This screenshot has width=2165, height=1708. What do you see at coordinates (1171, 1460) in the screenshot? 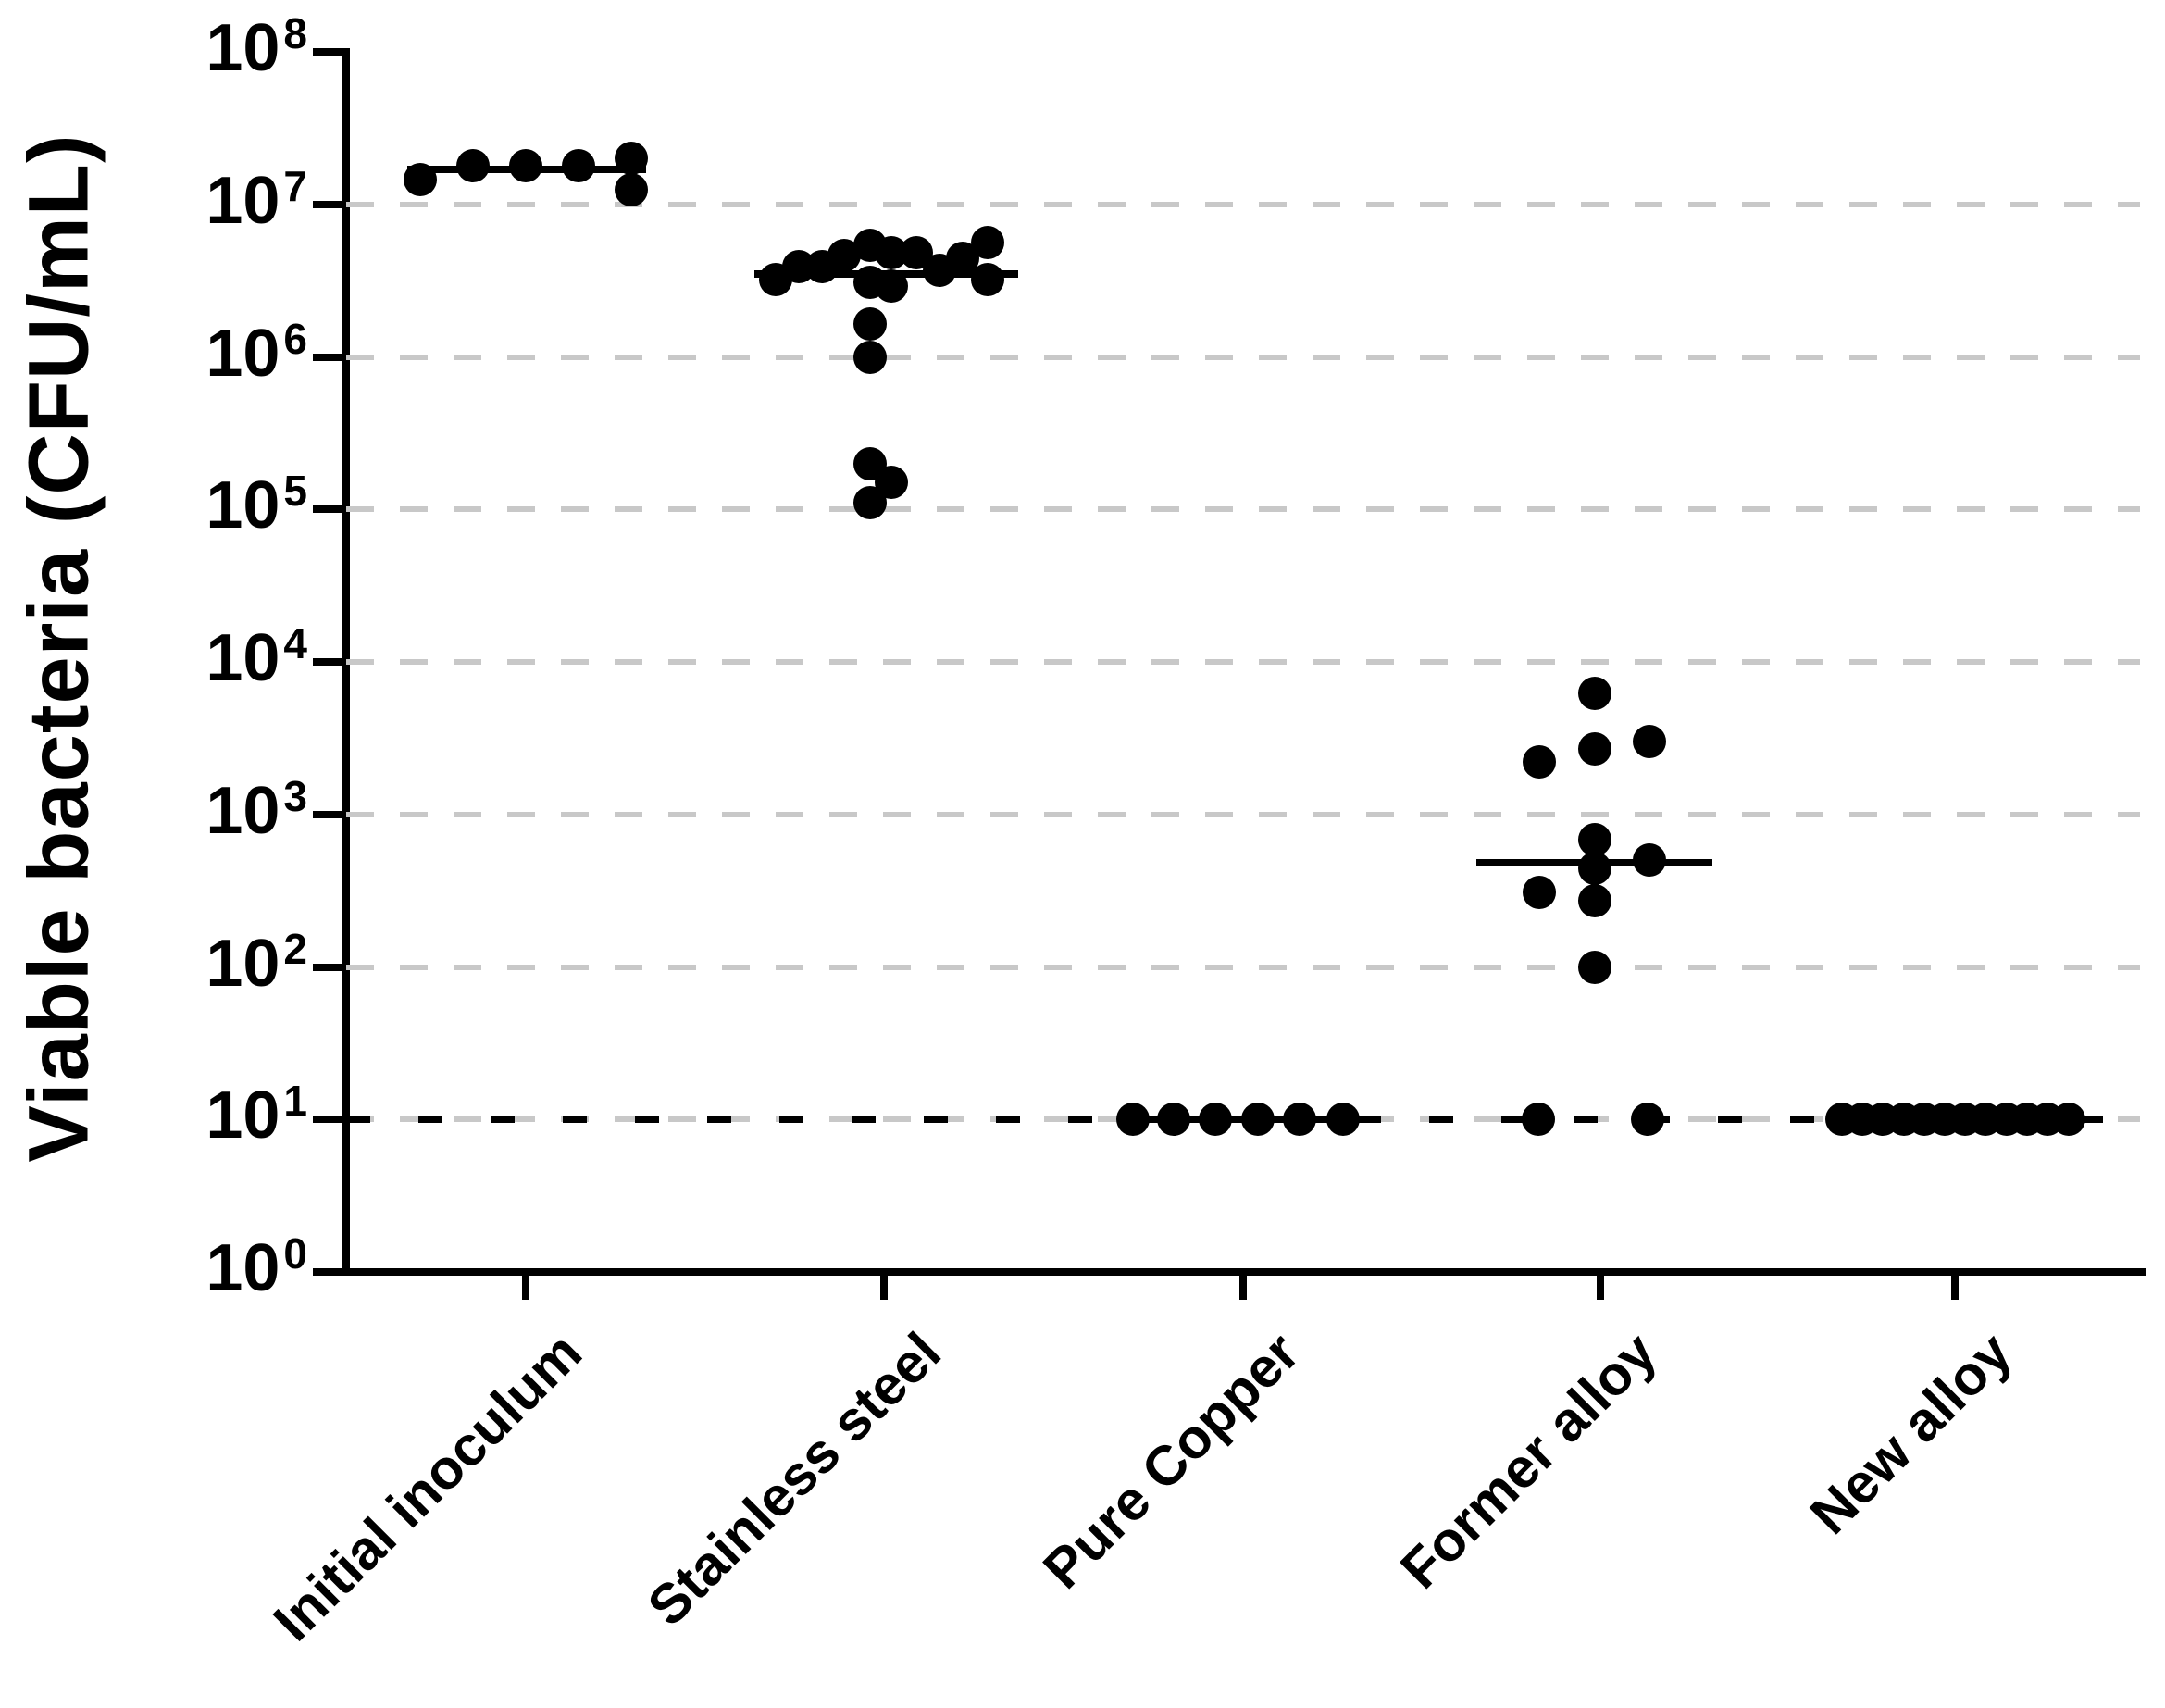
I see `x-axis-label-3: Pure Copper` at bounding box center [1171, 1460].